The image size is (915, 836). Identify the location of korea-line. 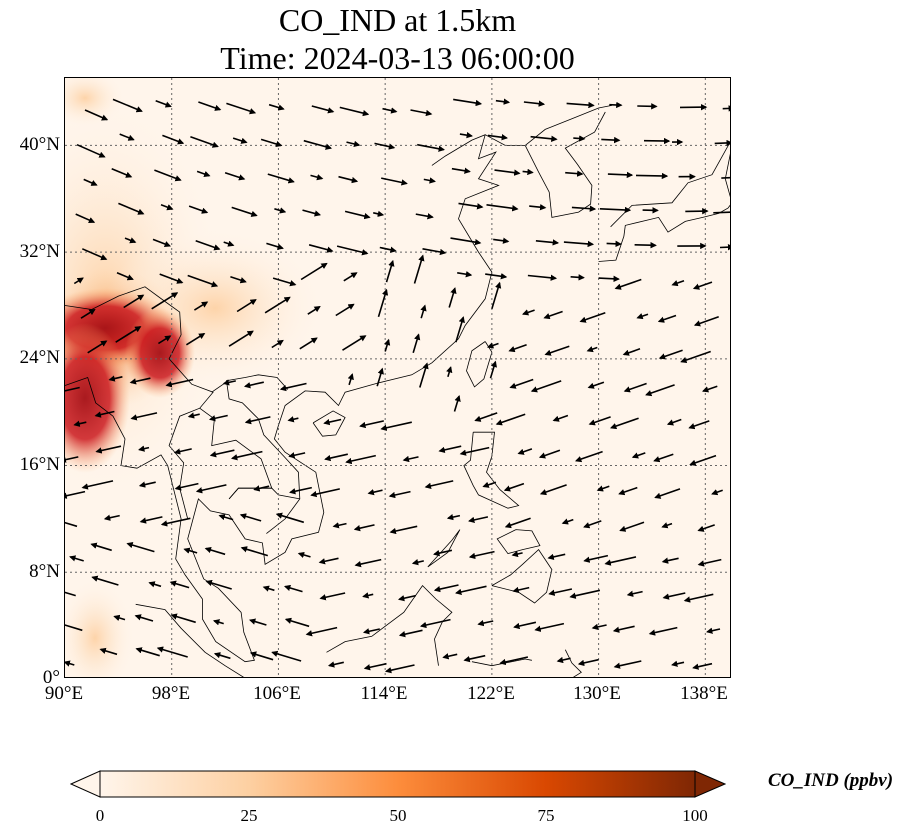
(565, 164).